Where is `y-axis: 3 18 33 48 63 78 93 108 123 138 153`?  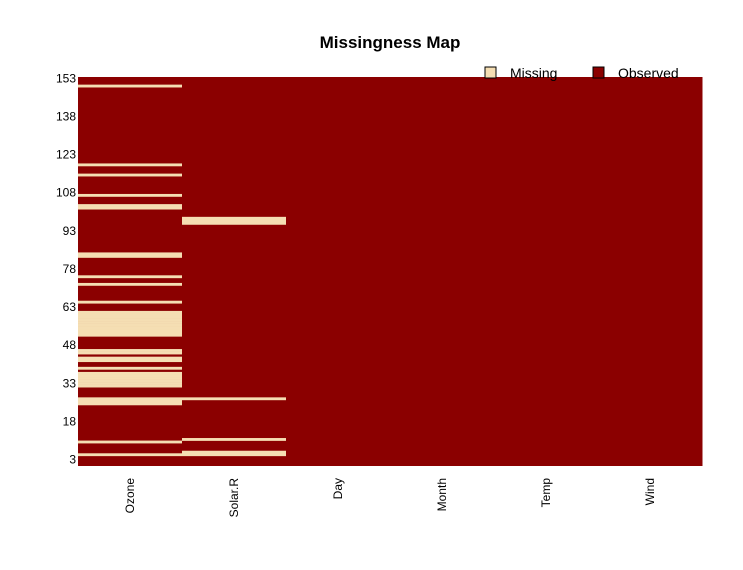 y-axis: 3 18 33 48 63 78 93 108 123 138 153 is located at coordinates (66, 268).